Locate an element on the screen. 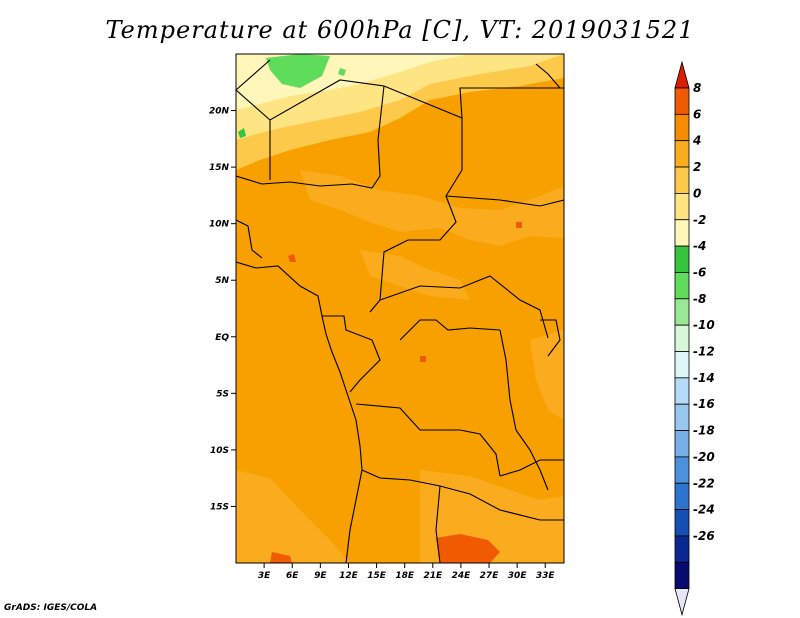 This screenshot has width=800, height=618. colorbar-label: 8 is located at coordinates (697, 88).